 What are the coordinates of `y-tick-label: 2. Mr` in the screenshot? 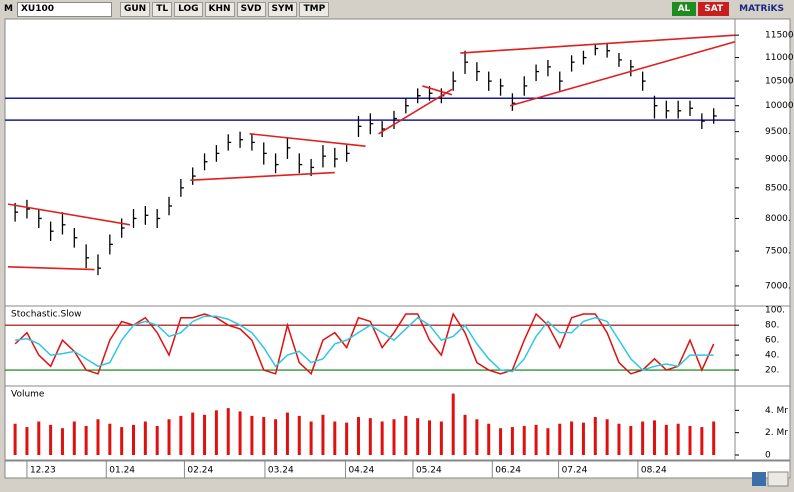 It's located at (776, 433).